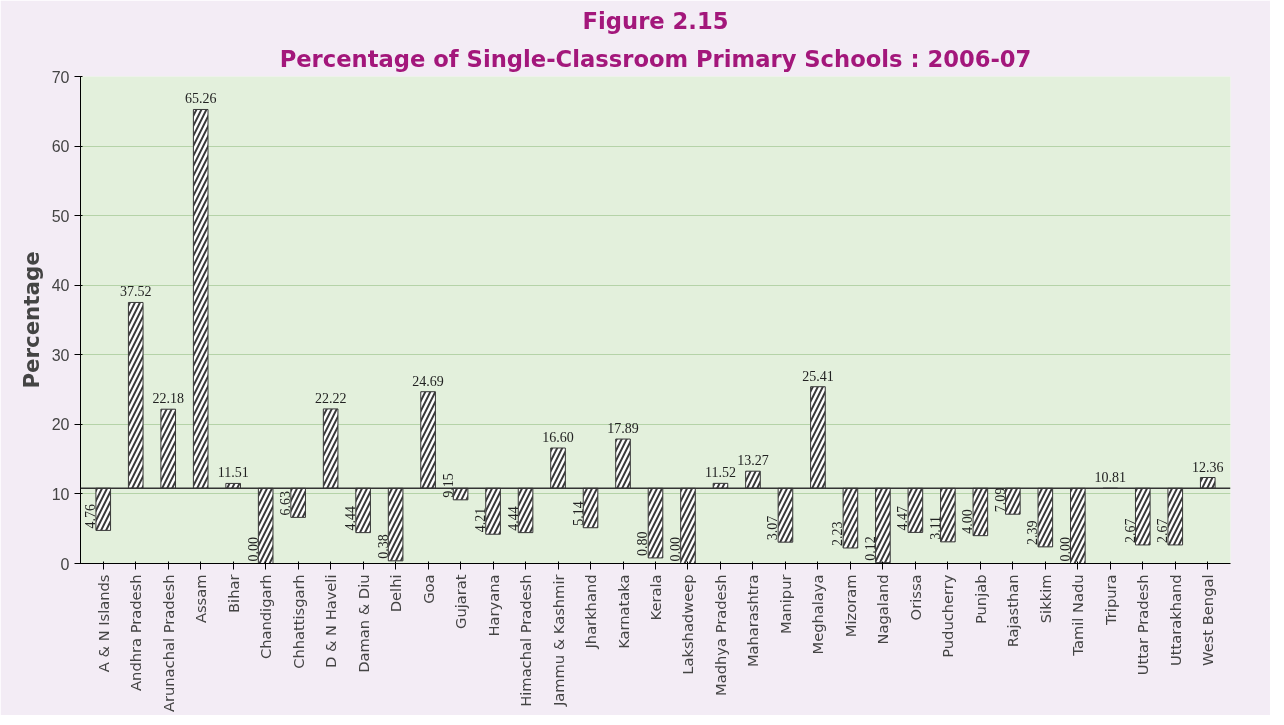 The width and height of the screenshot is (1284, 725). Describe the element at coordinates (233, 473) in the screenshot. I see `data-label: 11.51` at that location.